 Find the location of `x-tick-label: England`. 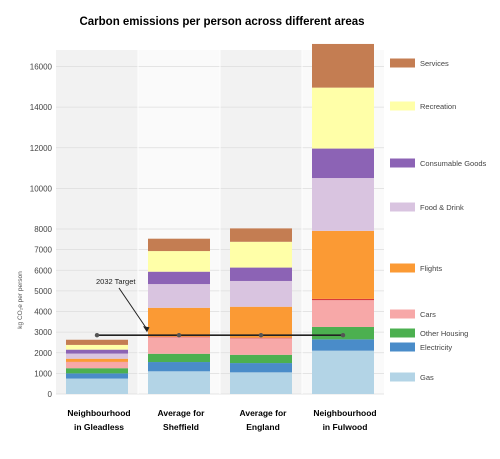

x-tick-label: England is located at coordinates (263, 427).